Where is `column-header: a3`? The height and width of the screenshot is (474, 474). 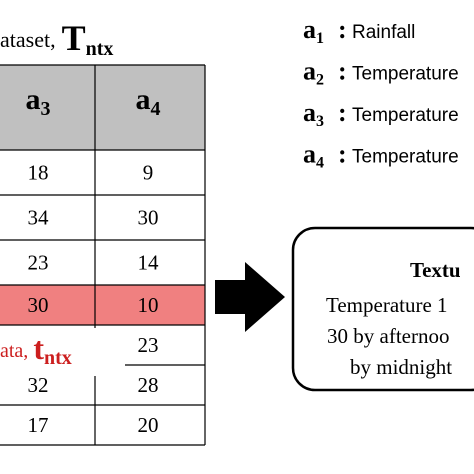 column-header: a3 is located at coordinates (38, 101).